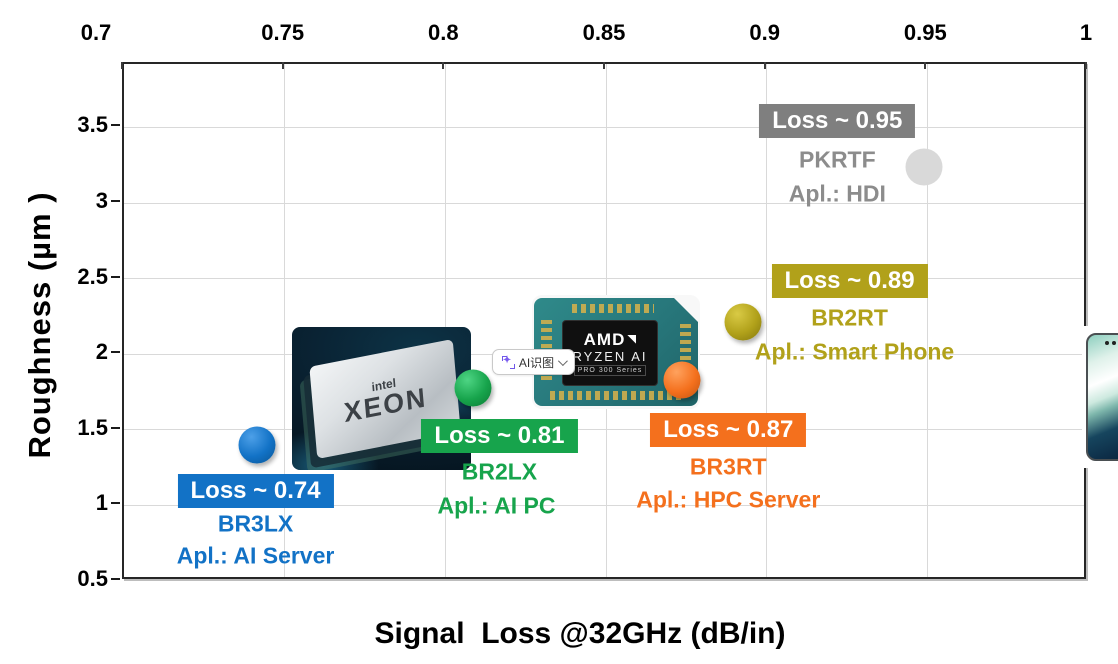 The image size is (1118, 664). Describe the element at coordinates (499, 471) in the screenshot. I see `point-name-br2lx: BR2LX` at that location.